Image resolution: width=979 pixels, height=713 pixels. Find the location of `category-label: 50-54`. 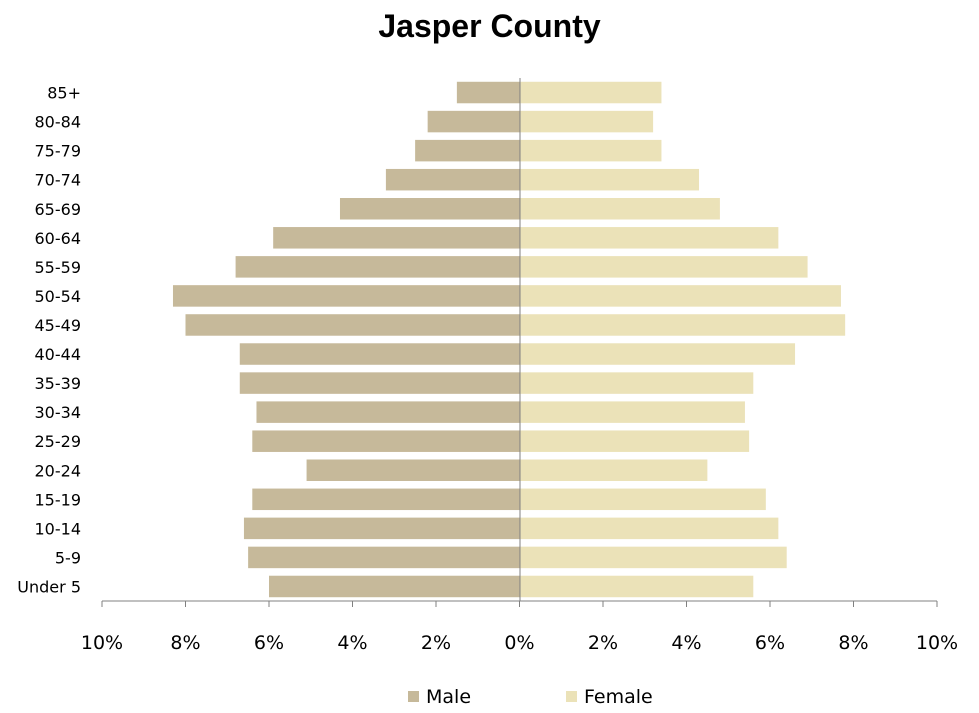

category-label: 50-54 is located at coordinates (58, 296).